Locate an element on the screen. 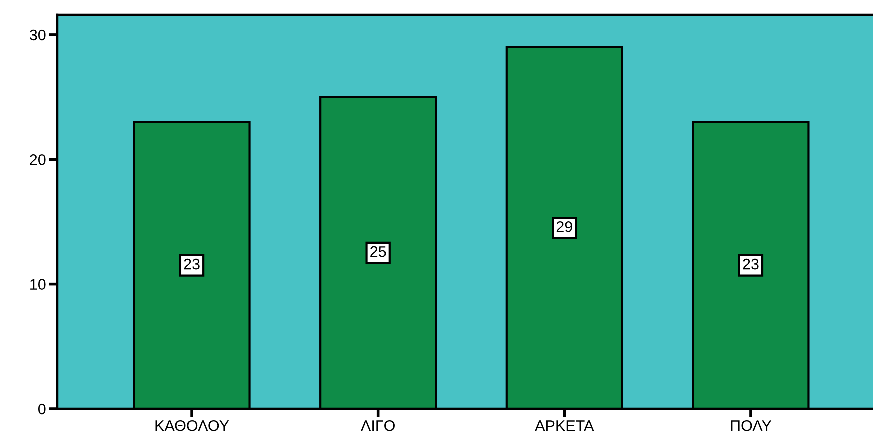 Image resolution: width=873 pixels, height=432 pixels. y-tick-label: 30 is located at coordinates (38, 35).